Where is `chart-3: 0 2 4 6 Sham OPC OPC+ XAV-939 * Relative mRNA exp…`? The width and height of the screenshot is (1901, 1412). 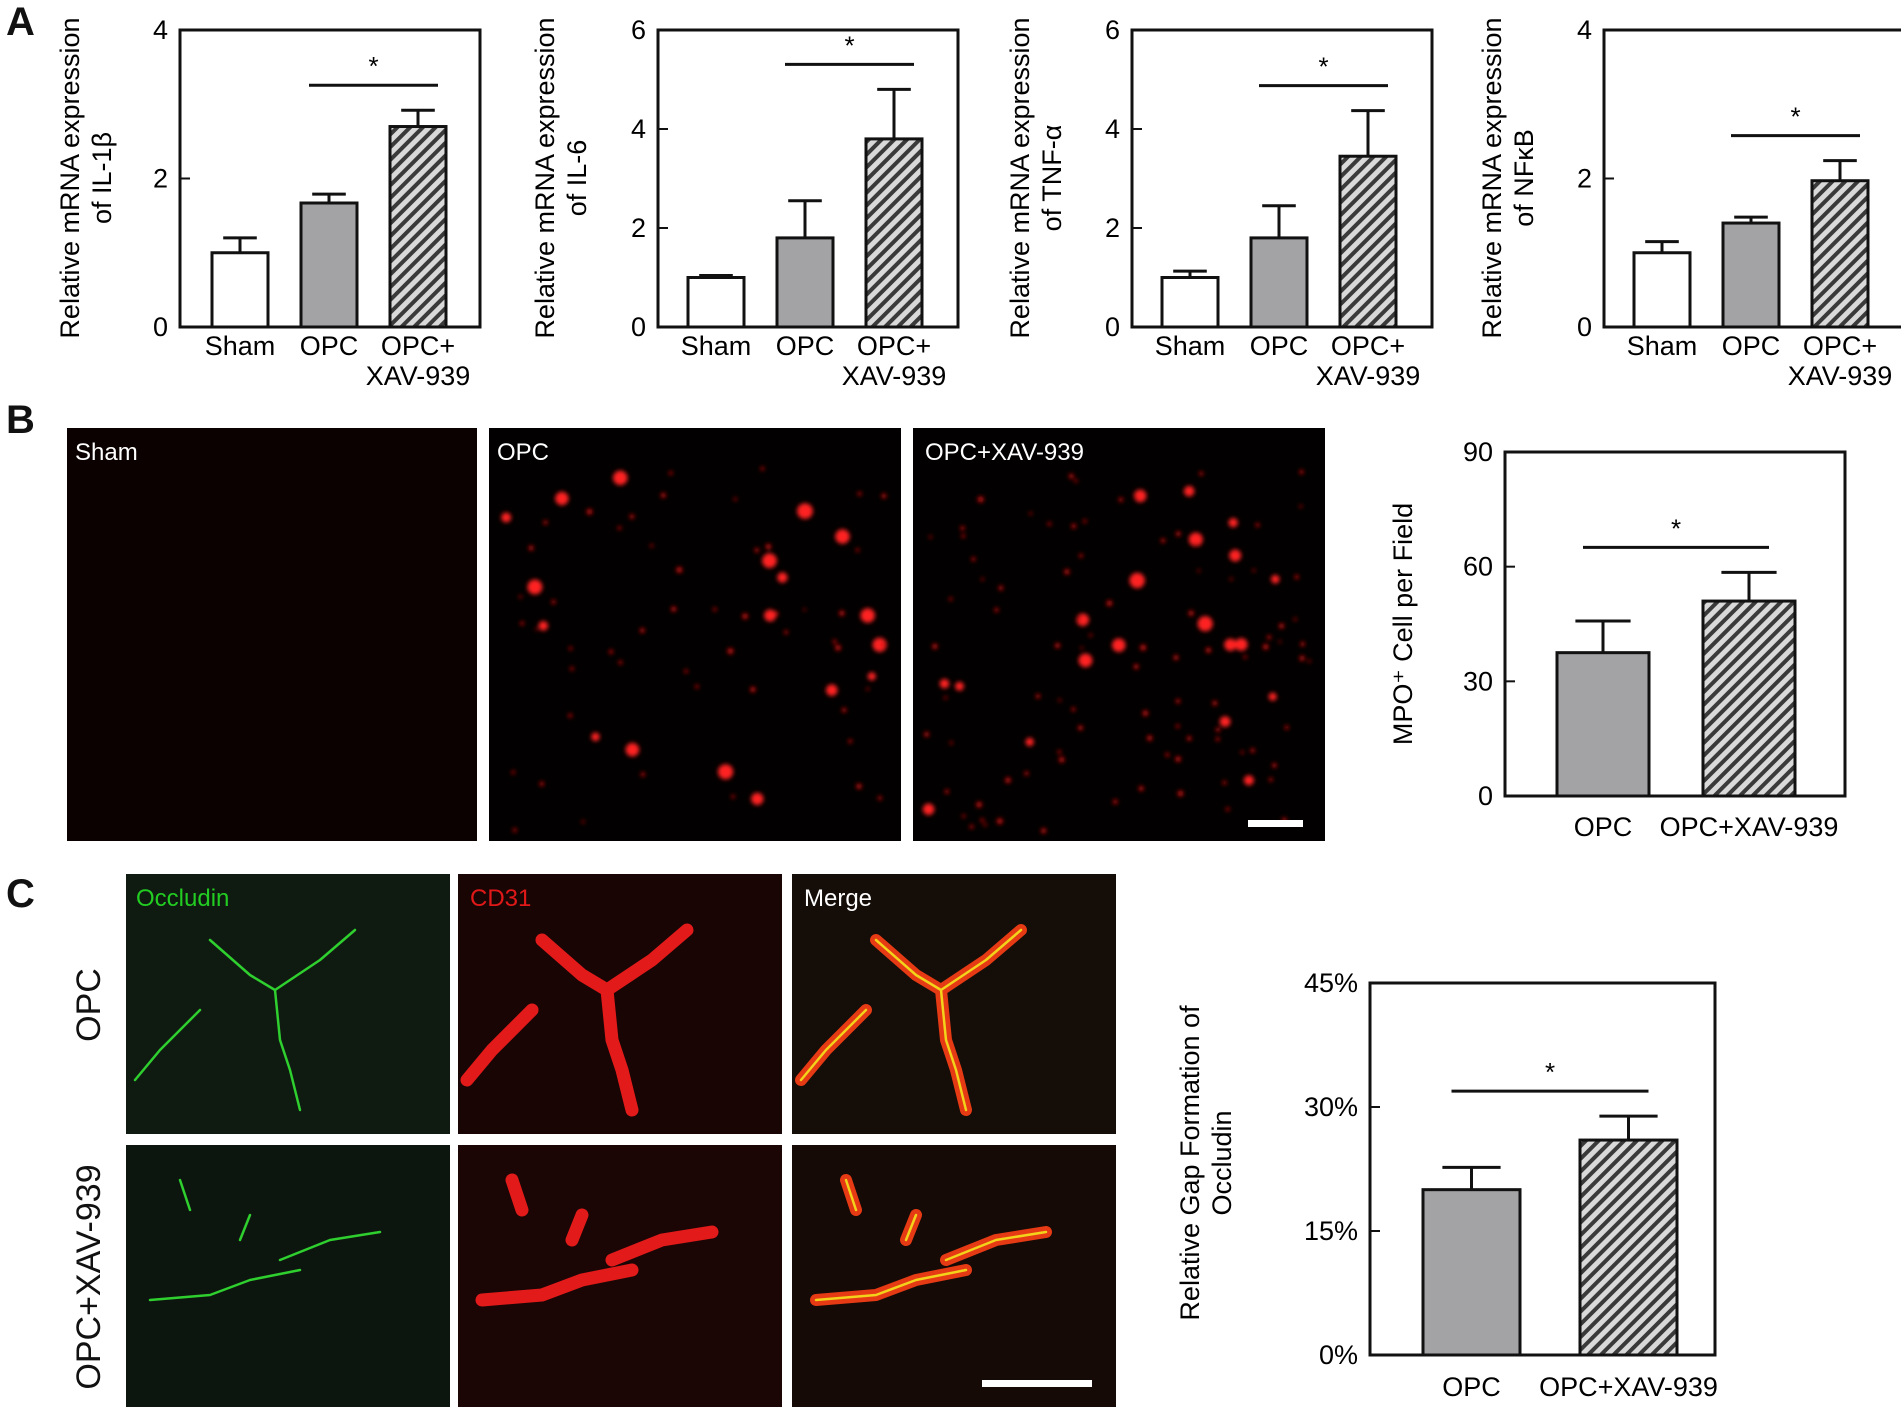 chart-3: 0 2 4 6 Sham OPC OPC+ XAV-939 * Relative mRNA exp… is located at coordinates (1219, 203).